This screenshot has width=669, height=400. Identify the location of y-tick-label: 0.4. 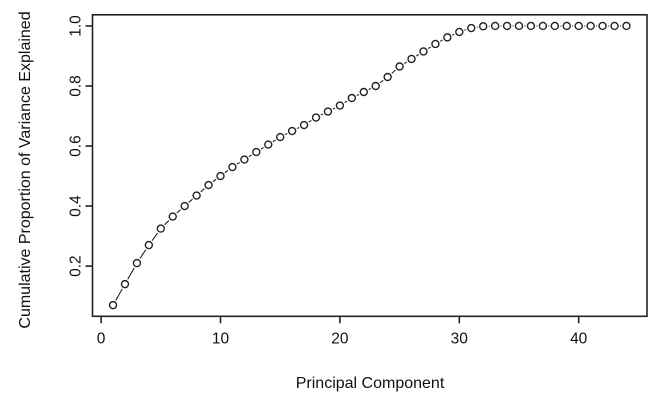
(76, 206).